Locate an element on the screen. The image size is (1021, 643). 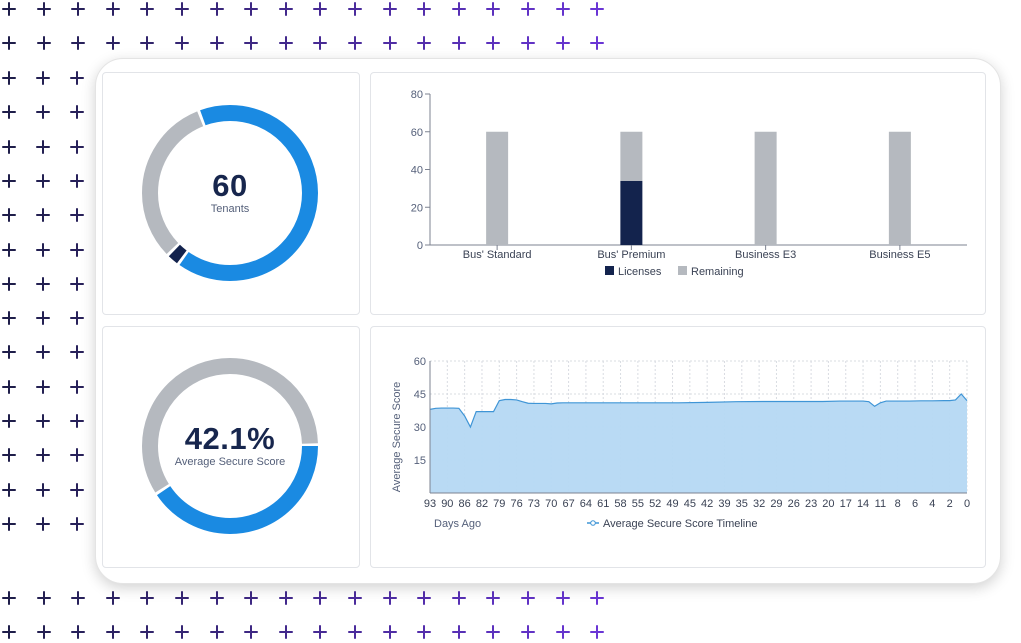
area-x-tick-label: 26 is located at coordinates (794, 504).